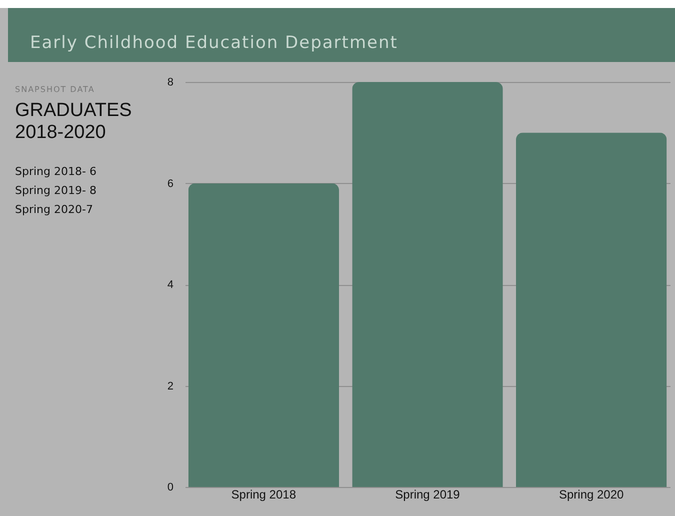 Image resolution: width=675 pixels, height=516 pixels. I want to click on y-tick-label: 0, so click(170, 488).